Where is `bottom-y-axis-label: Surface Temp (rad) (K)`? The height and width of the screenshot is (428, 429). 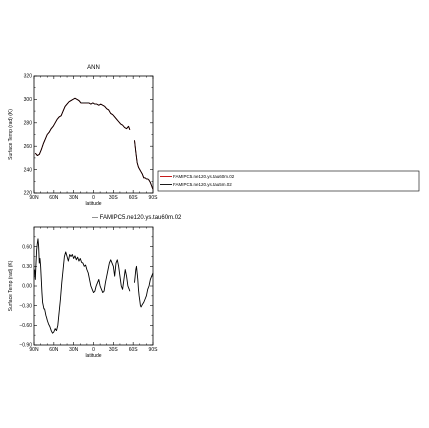
bottom-y-axis-label: Surface Temp (rad) (K) is located at coordinates (11, 285).